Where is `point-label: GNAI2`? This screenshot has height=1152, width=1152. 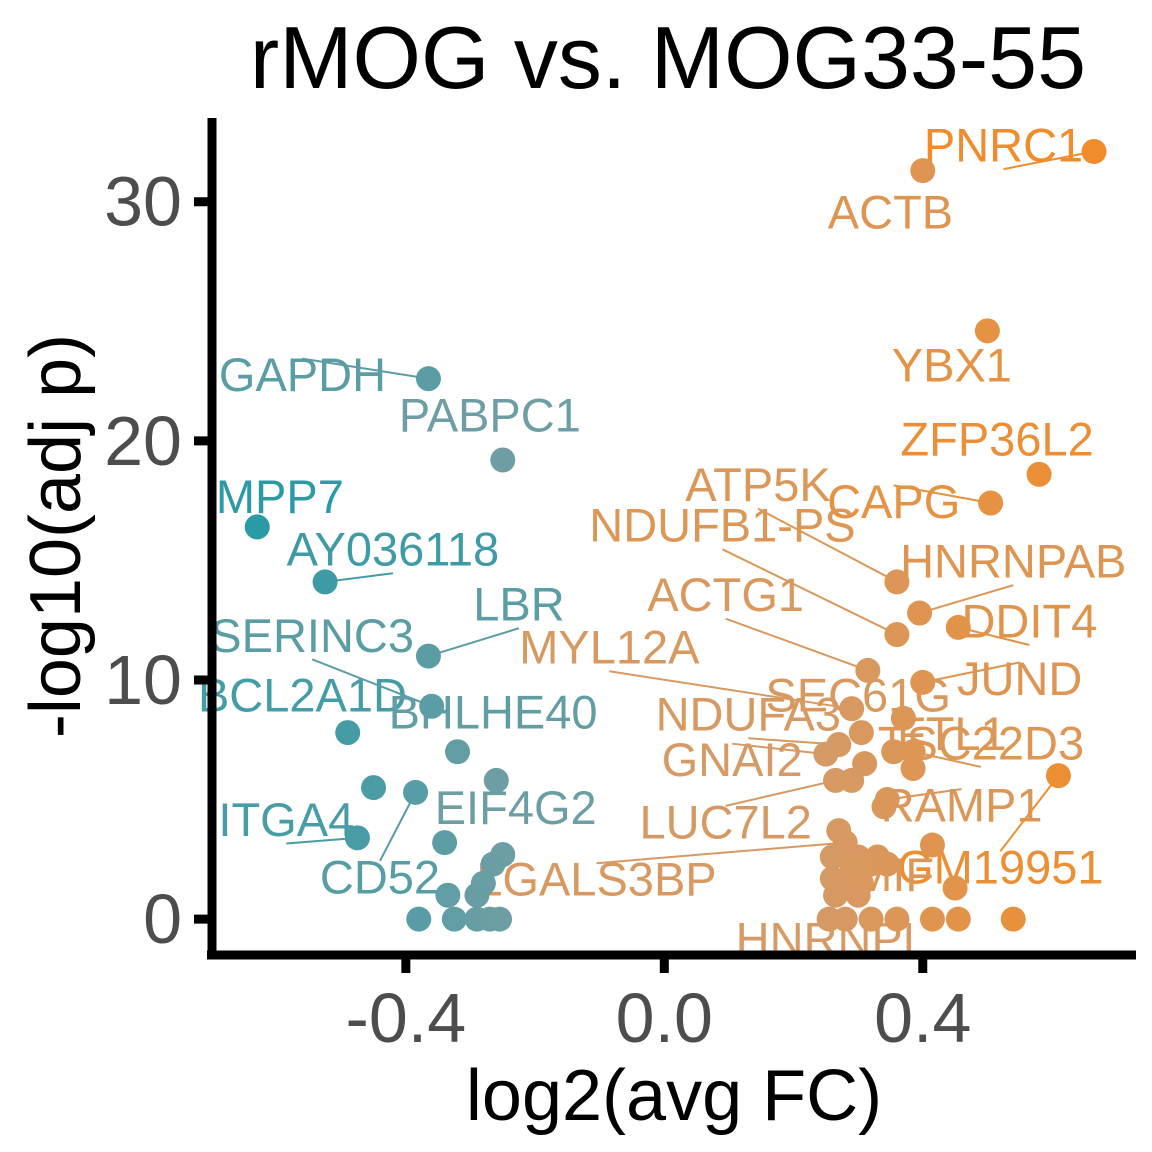
point-label: GNAI2 is located at coordinates (732, 759).